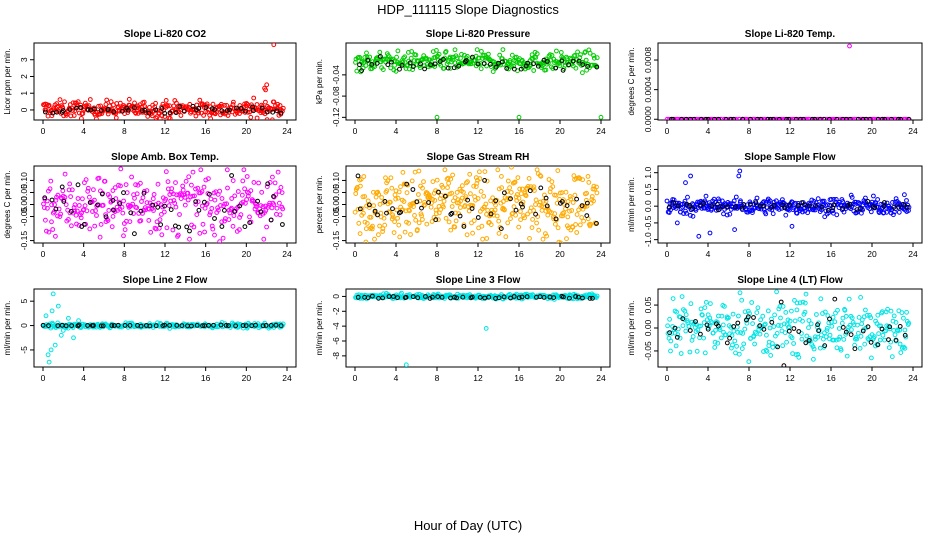 This screenshot has width=936, height=540. What do you see at coordinates (165, 280) in the screenshot?
I see `panel-title: Slope Line 2 Flow` at bounding box center [165, 280].